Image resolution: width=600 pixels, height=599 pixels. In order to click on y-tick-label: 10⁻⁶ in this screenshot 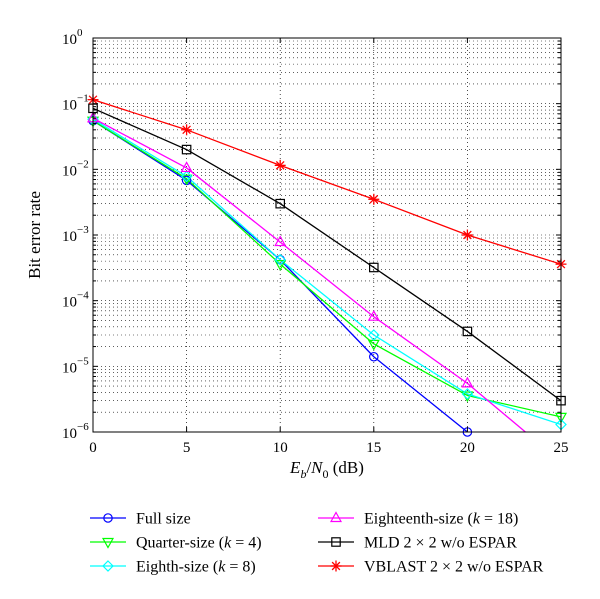, I will do `click(75, 431)`.